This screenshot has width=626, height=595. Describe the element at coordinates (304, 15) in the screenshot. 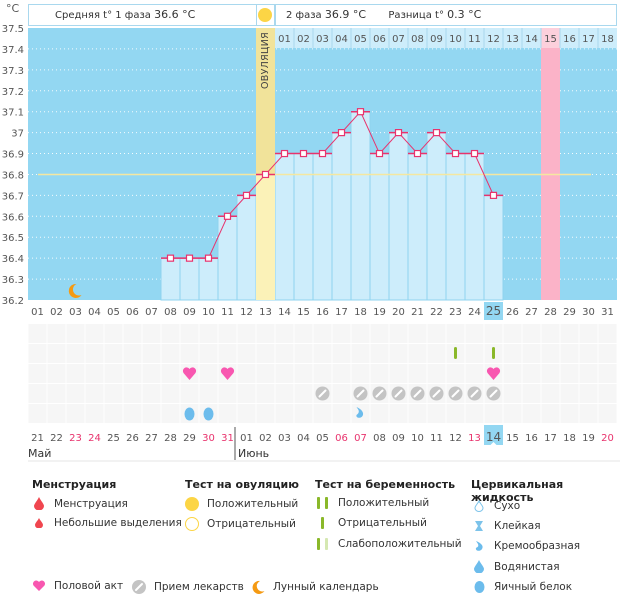

I see `phase2-label: 2 фаза` at that location.